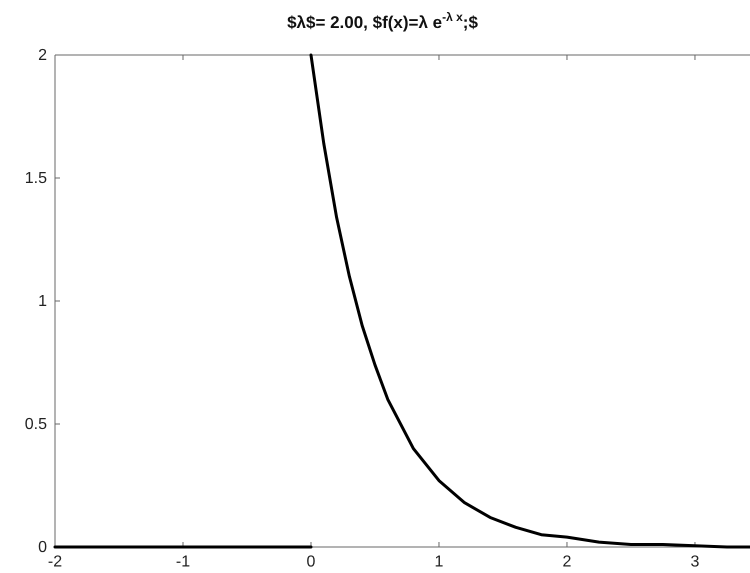 The image size is (750, 573). Describe the element at coordinates (36, 425) in the screenshot. I see `y-tick-label: 0.5` at that location.